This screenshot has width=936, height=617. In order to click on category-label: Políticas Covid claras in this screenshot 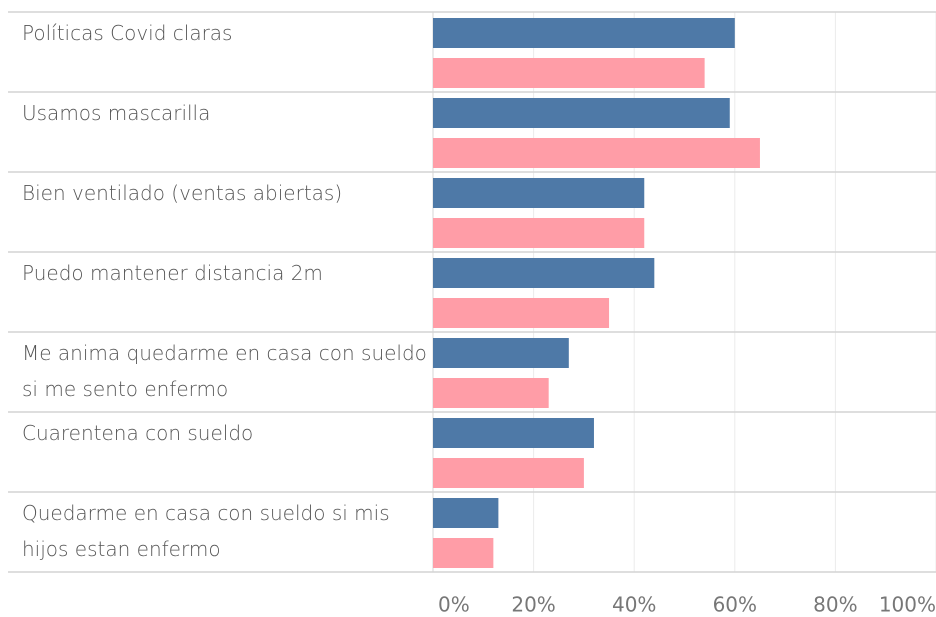, I will do `click(127, 33)`.